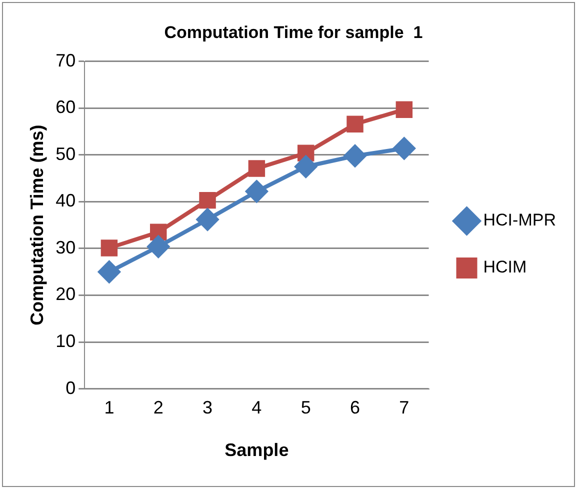 Image resolution: width=577 pixels, height=489 pixels. I want to click on x-tick-label: 4, so click(257, 408).